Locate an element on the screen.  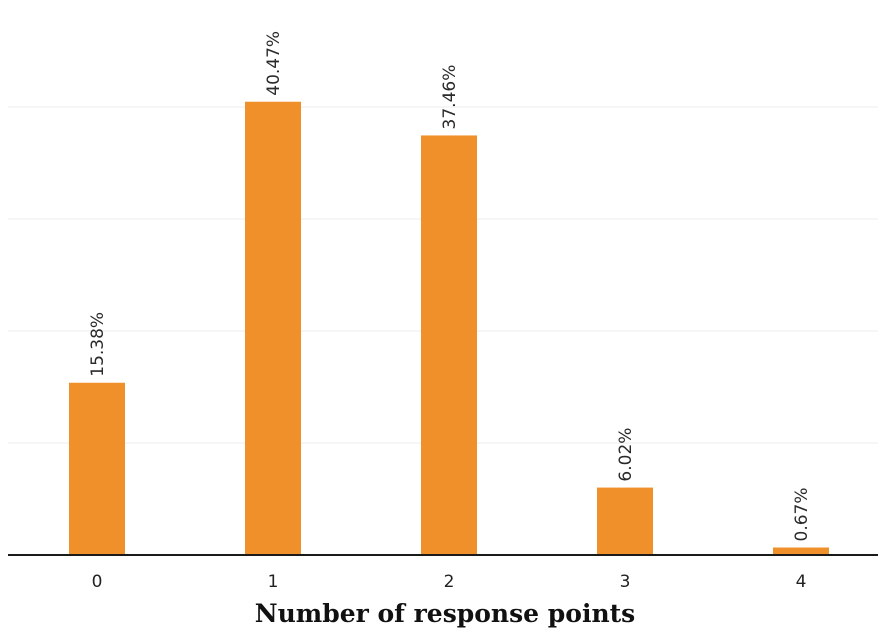
data-label-4: 0.67% is located at coordinates (802, 514).